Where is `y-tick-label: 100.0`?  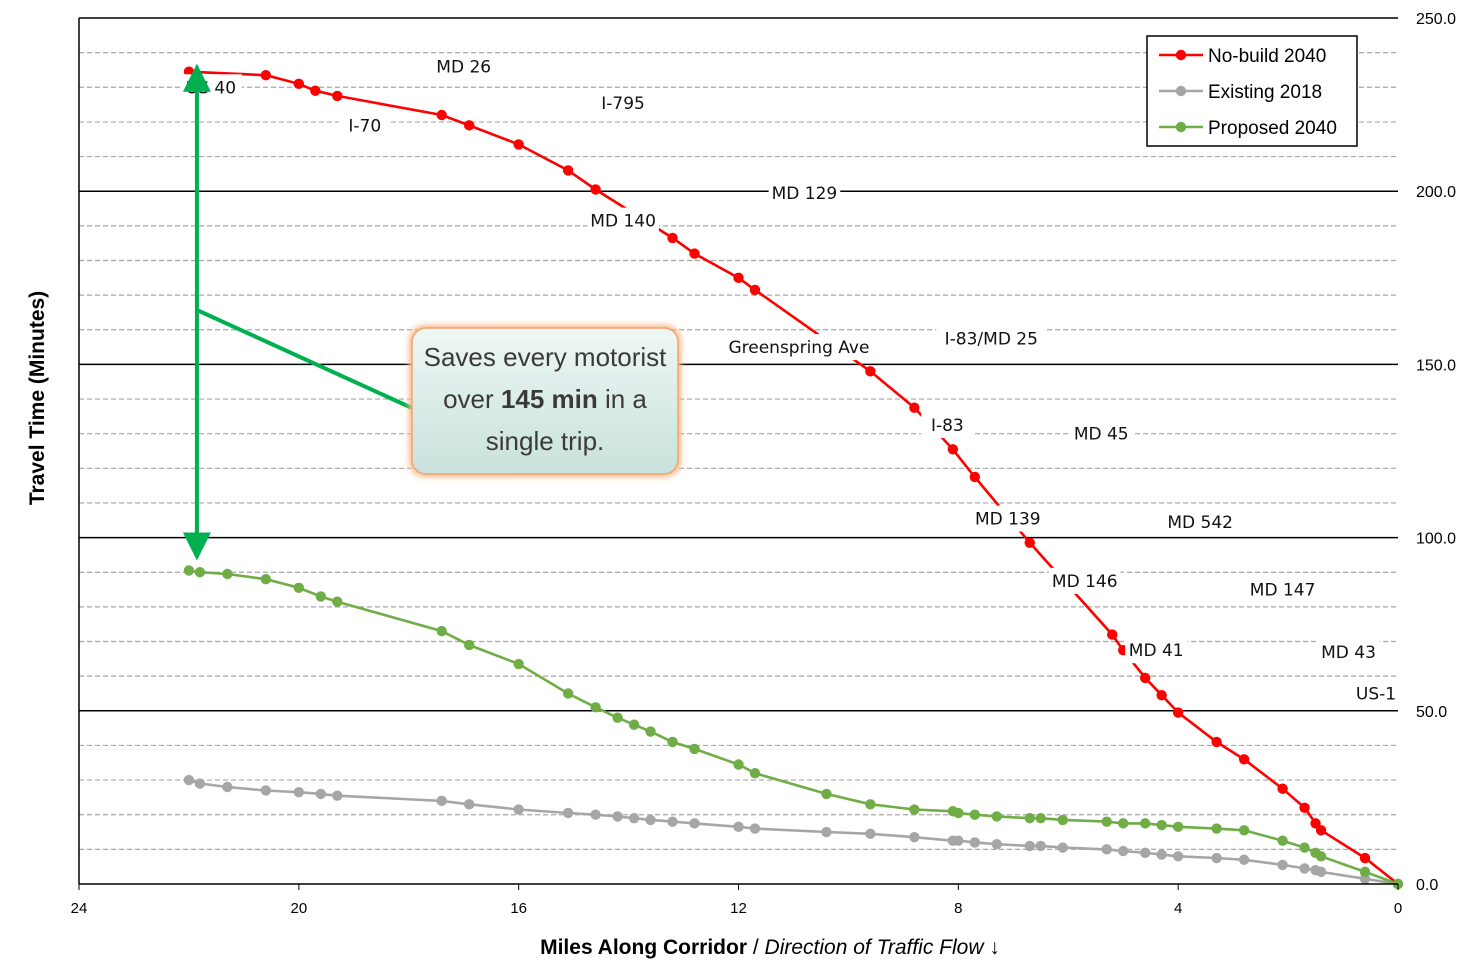 y-tick-label: 100.0 is located at coordinates (1436, 539).